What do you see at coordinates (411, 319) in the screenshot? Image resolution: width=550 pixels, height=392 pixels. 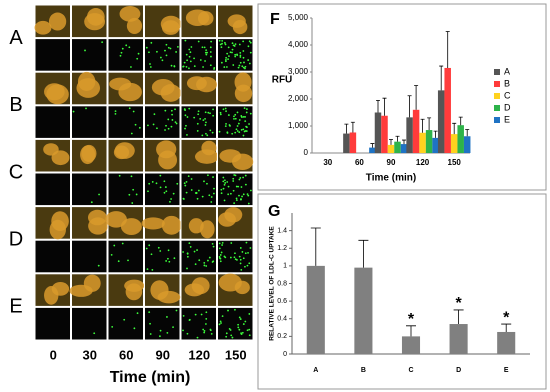 I see `significance-mark: *` at bounding box center [411, 319].